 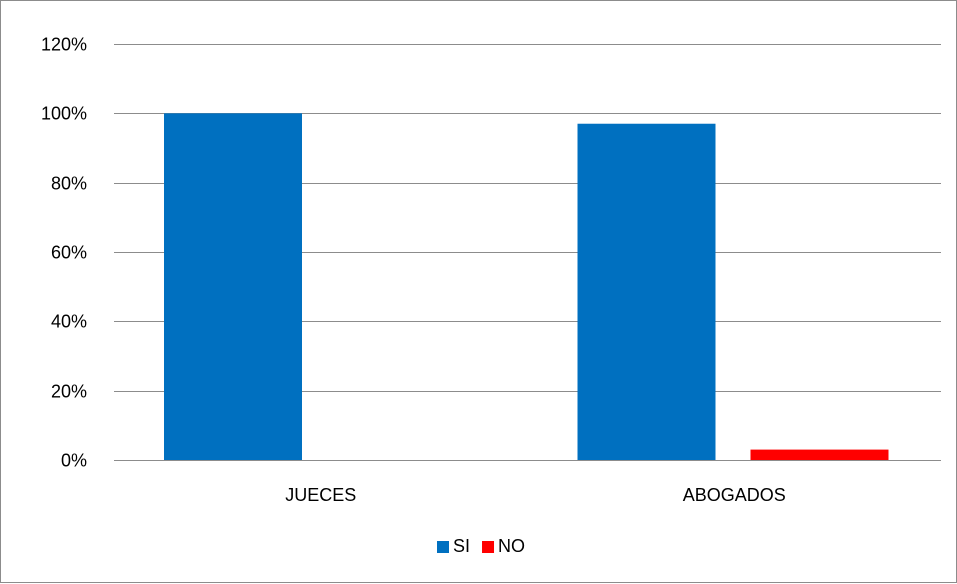 I want to click on y-tick-label: 80%, so click(x=69, y=184).